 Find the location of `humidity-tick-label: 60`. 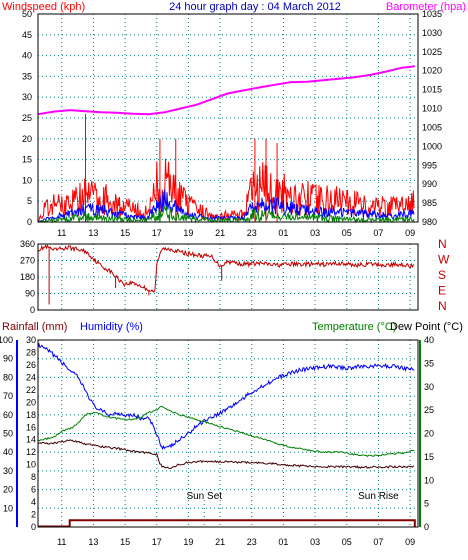

humidity-tick-label: 60 is located at coordinates (8, 415).